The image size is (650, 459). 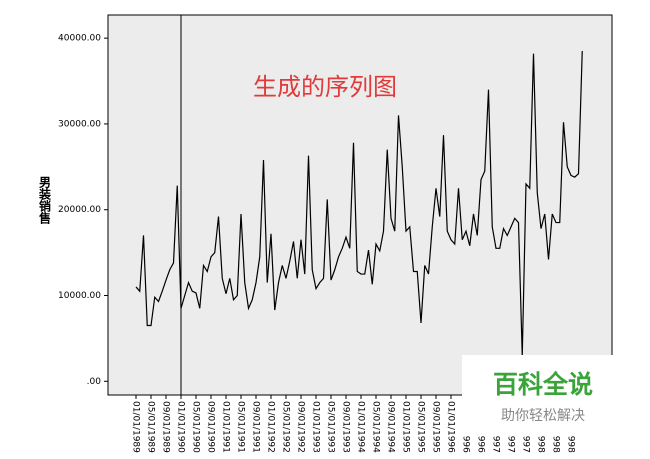 I want to click on x-tick-label: 01/01/1990, so click(x=181, y=427).